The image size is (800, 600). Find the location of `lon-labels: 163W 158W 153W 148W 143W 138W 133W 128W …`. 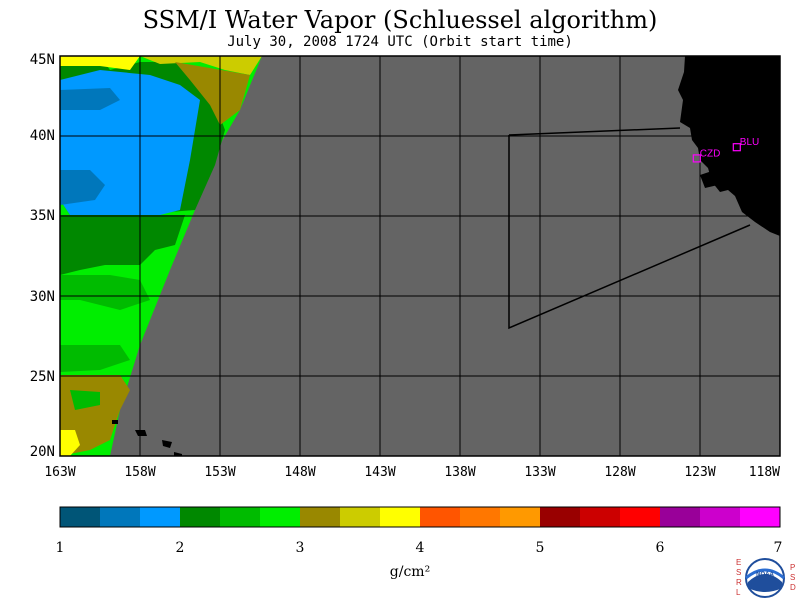

lon-labels: 163W 158W 153W 148W 143W 138W 133W 128W … is located at coordinates (412, 472).